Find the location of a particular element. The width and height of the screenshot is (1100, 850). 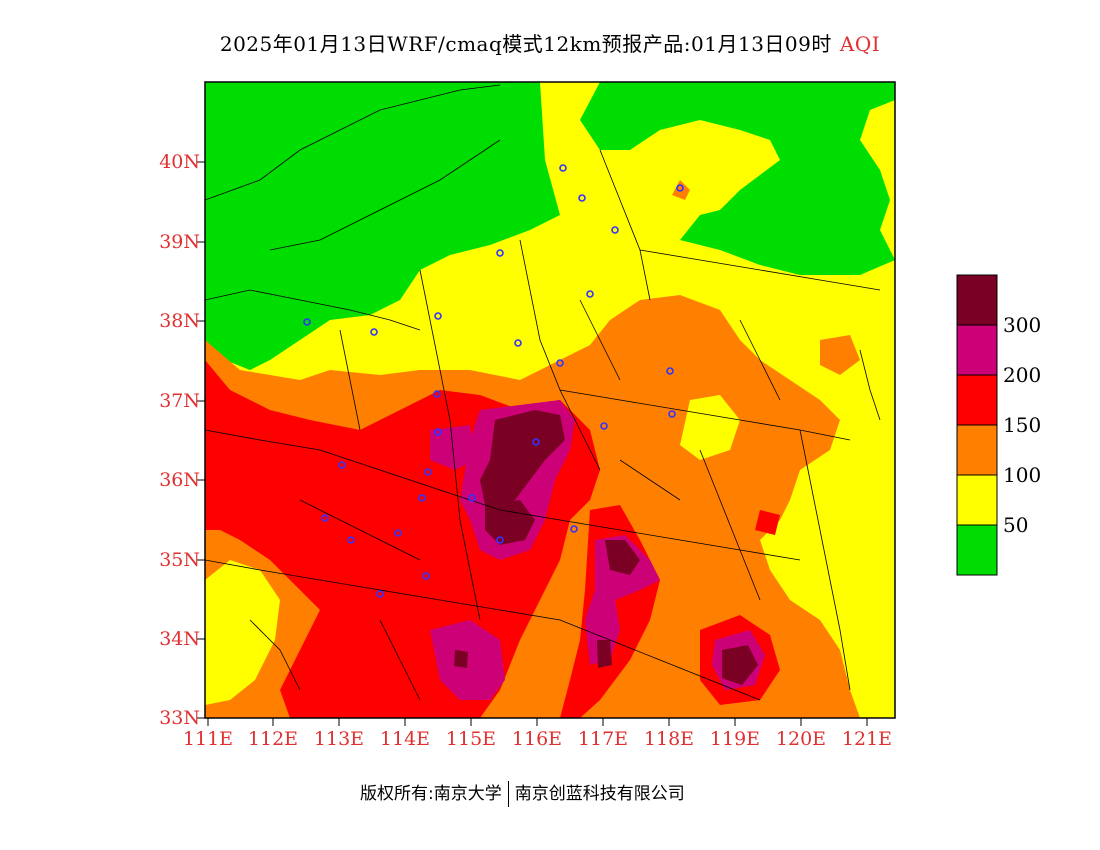

title-text: 2025年01月13日WRF/cmaq模式12km预报产品:01月13日09时 is located at coordinates (525, 44).